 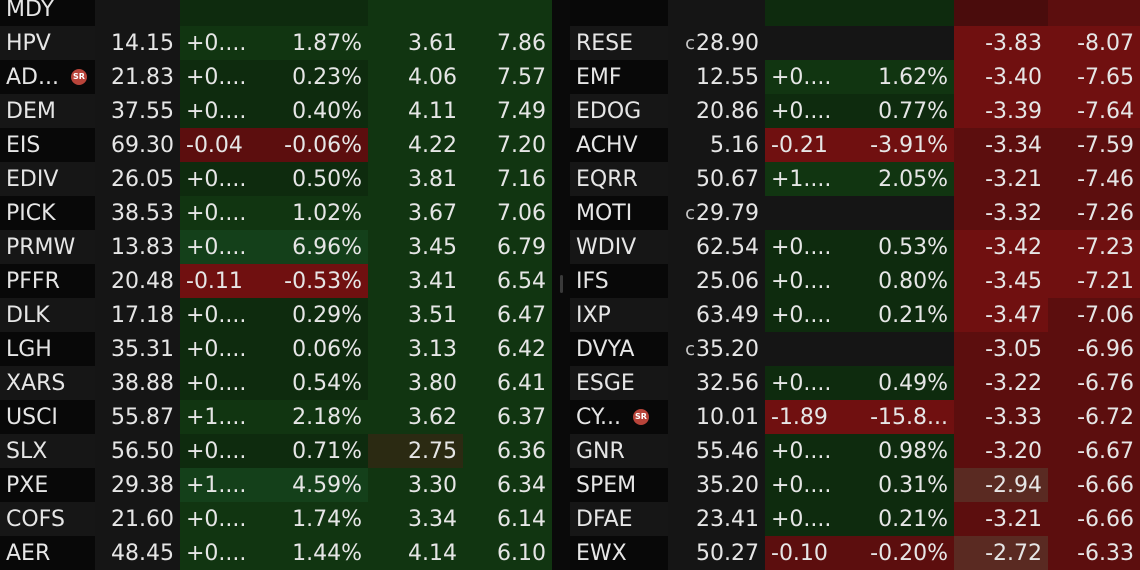 I want to click on table-row: USCI 55.87 +1.... 2.18% 3.62 6.37, so click(x=276, y=417).